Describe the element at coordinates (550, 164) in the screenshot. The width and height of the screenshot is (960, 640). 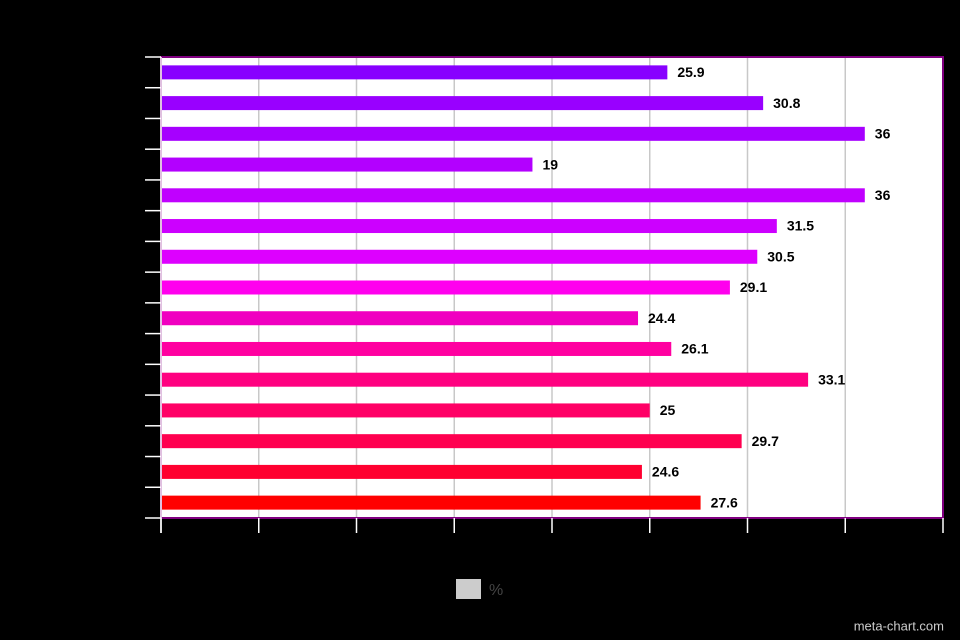
I see `data-label: 19` at that location.